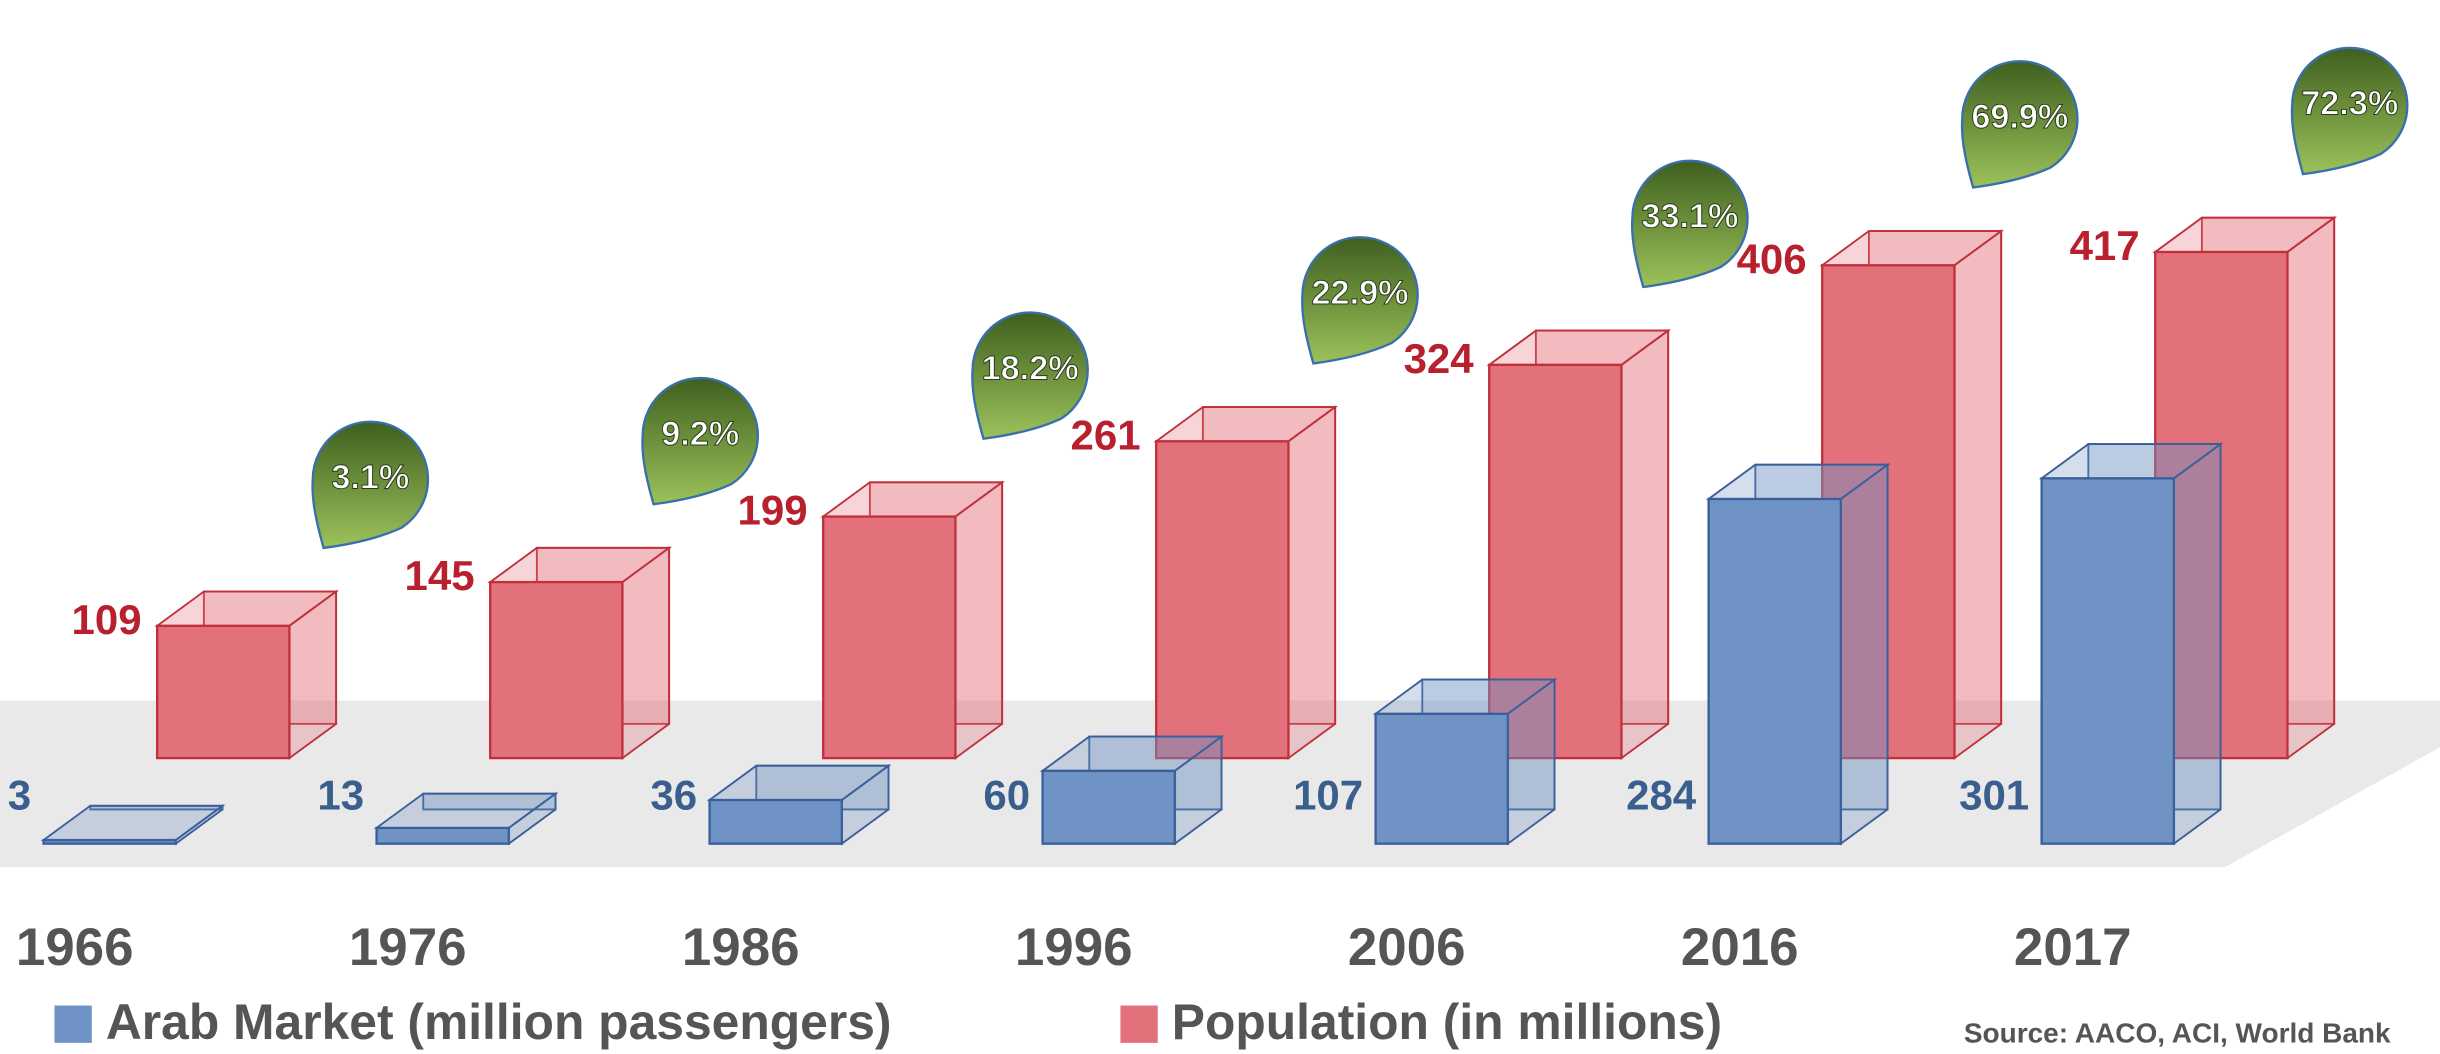 The height and width of the screenshot is (1054, 2440). What do you see at coordinates (1328, 795) in the screenshot?
I see `value-label: 107` at bounding box center [1328, 795].